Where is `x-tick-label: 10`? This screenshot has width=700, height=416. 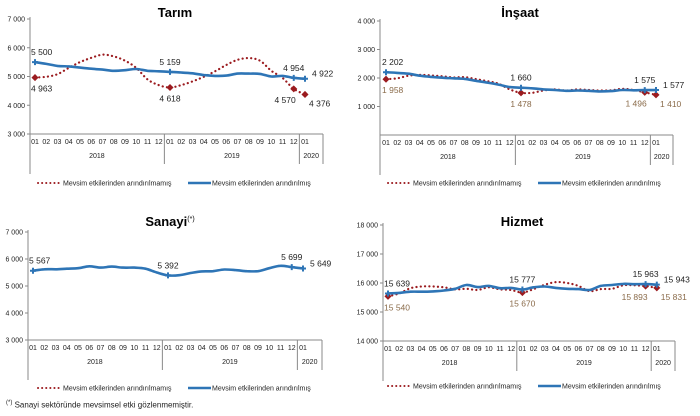
x-tick-label: 10 is located at coordinates (487, 143).